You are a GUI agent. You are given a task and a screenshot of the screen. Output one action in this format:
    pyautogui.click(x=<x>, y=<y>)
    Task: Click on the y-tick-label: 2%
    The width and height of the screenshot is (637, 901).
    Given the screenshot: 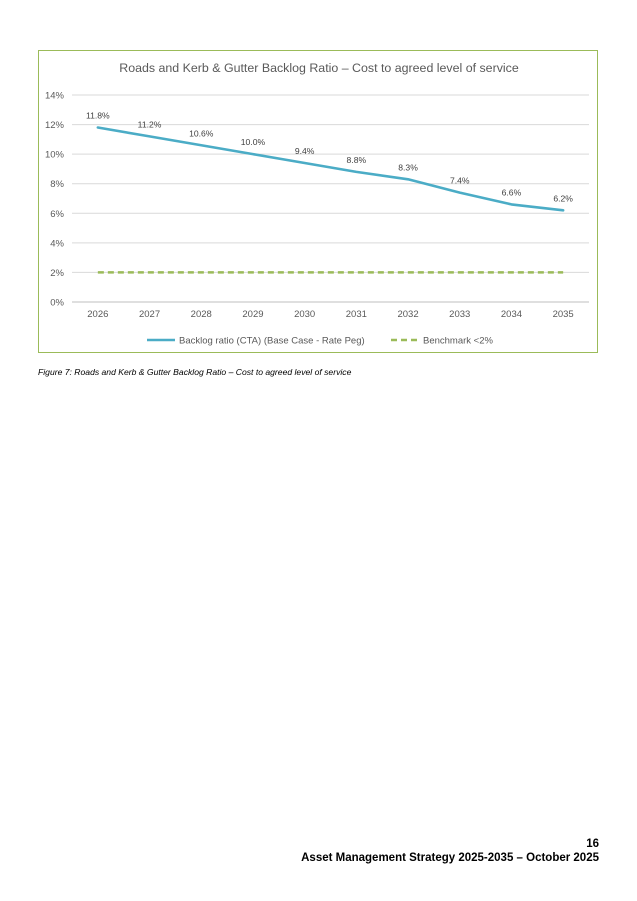 What is the action you would take?
    pyautogui.click(x=57, y=273)
    